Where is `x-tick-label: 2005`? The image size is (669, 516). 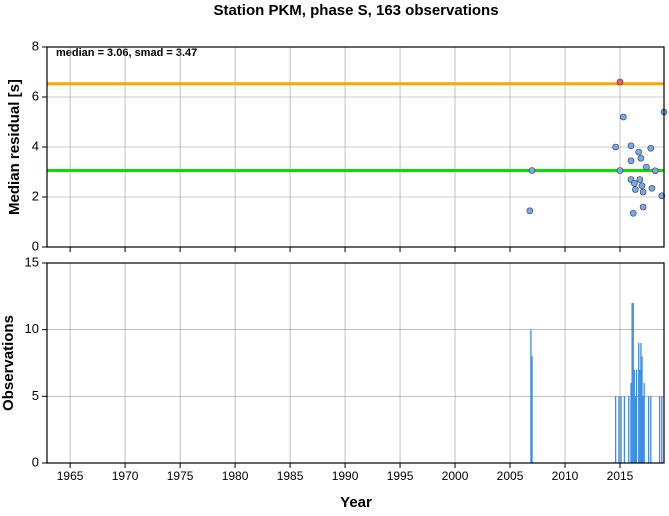
x-tick-label: 2005 is located at coordinates (510, 476).